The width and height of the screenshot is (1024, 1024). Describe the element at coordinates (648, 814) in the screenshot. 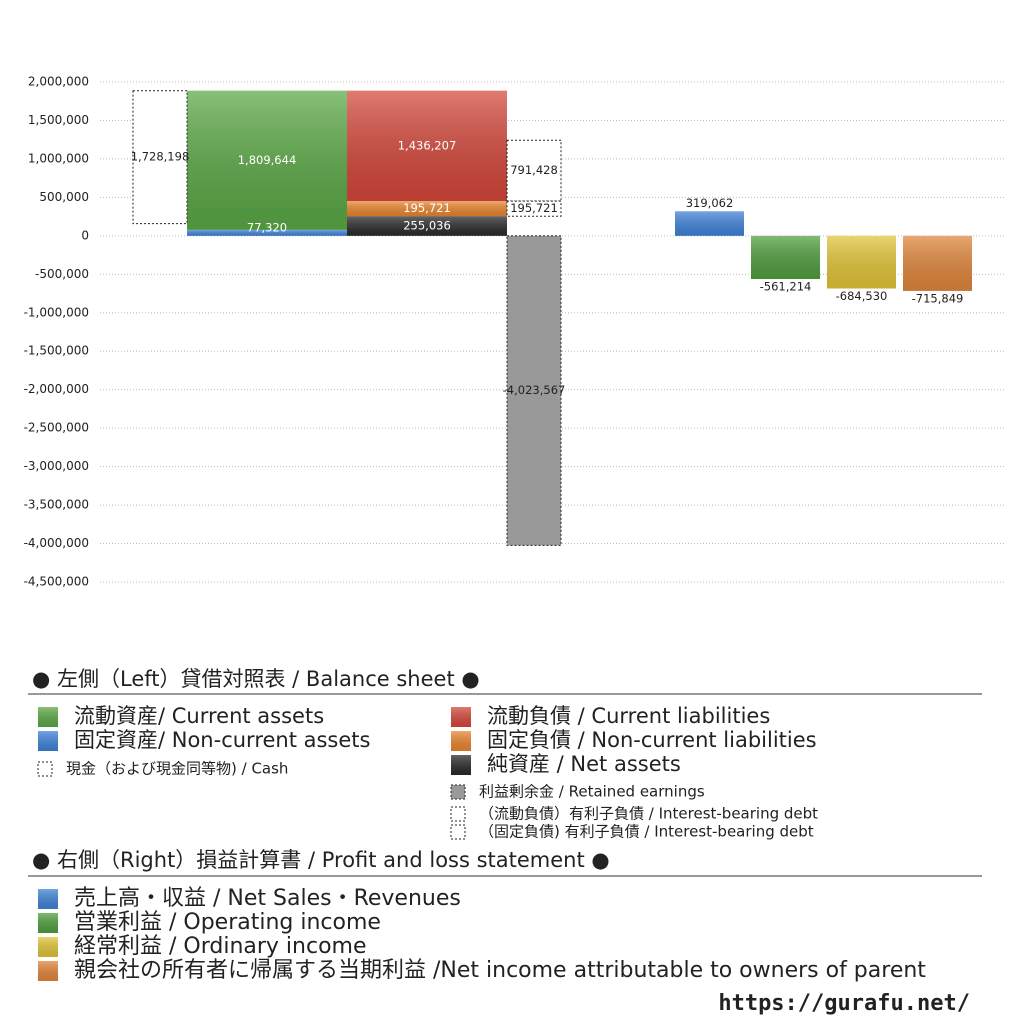

I see `legend-label: （流動負債）有利子負債 / Interest-bearing debt` at that location.